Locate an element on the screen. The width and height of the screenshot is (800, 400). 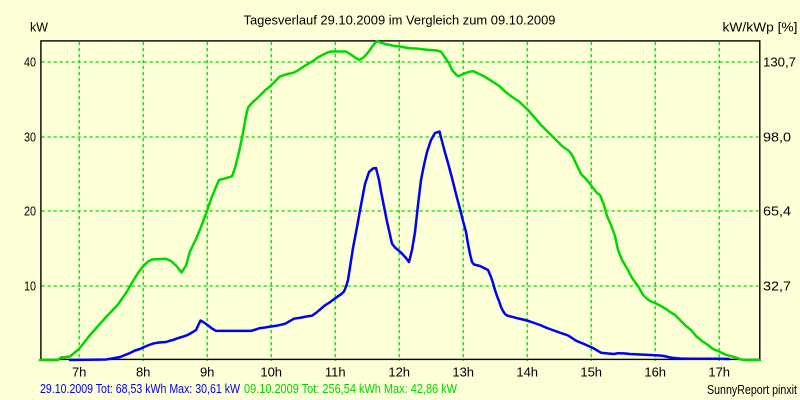
svg-text: kW/kWp [%] is located at coordinates (760, 27).